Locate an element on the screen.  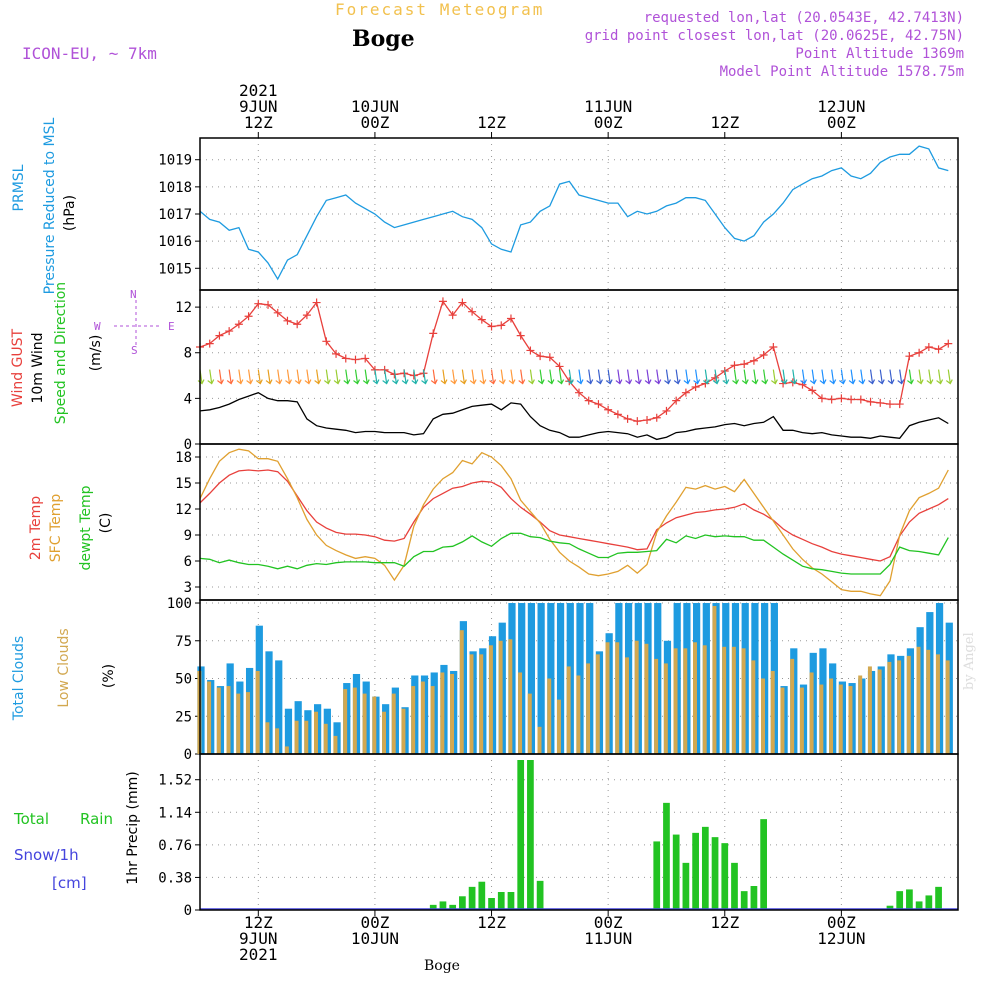
y-tick-label: 6 is located at coordinates (188, 562).